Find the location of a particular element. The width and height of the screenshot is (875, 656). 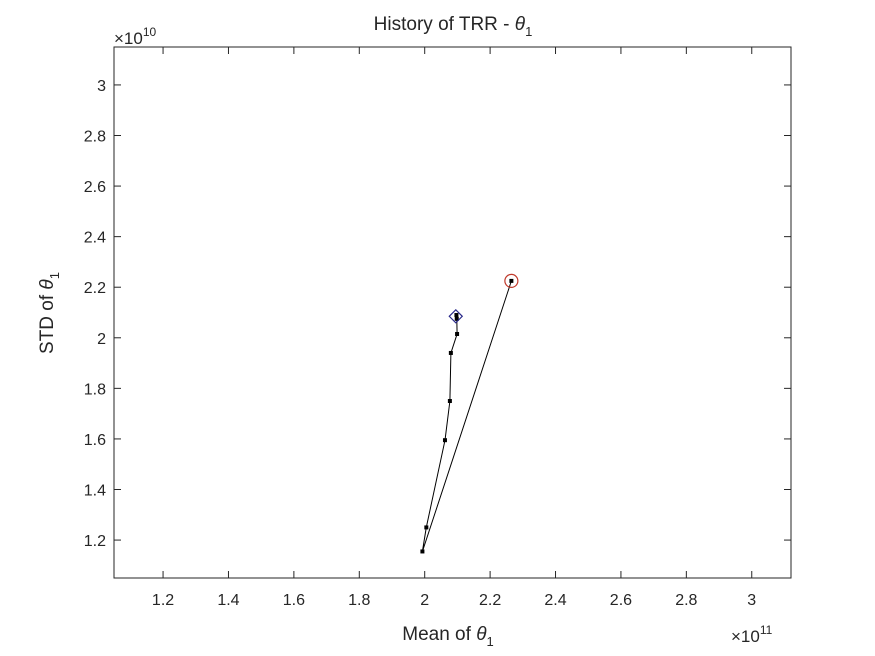

x-tick-label: 1.2 is located at coordinates (163, 600).